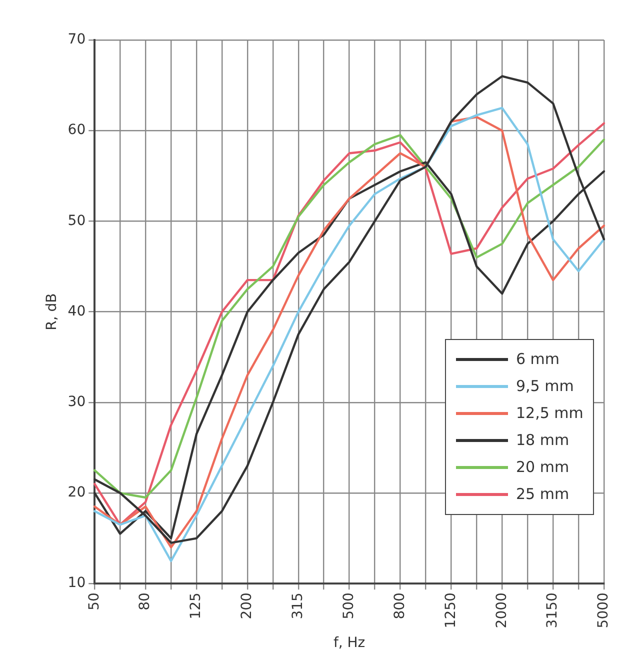  I want to click on x-tick-label: 125, so click(196, 606).